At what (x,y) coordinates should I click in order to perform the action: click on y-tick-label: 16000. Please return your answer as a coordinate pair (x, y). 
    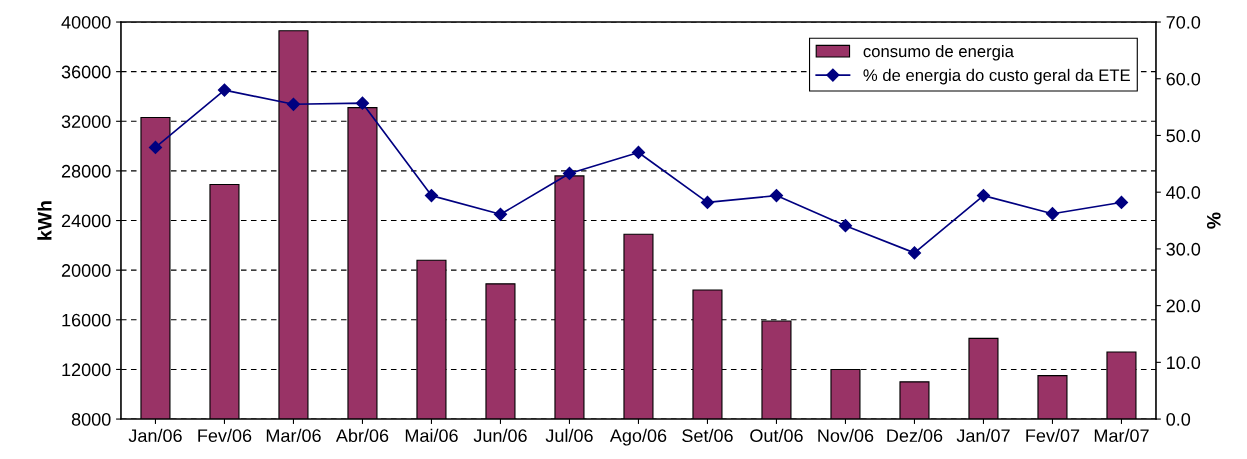
    Looking at the image, I should click on (86, 320).